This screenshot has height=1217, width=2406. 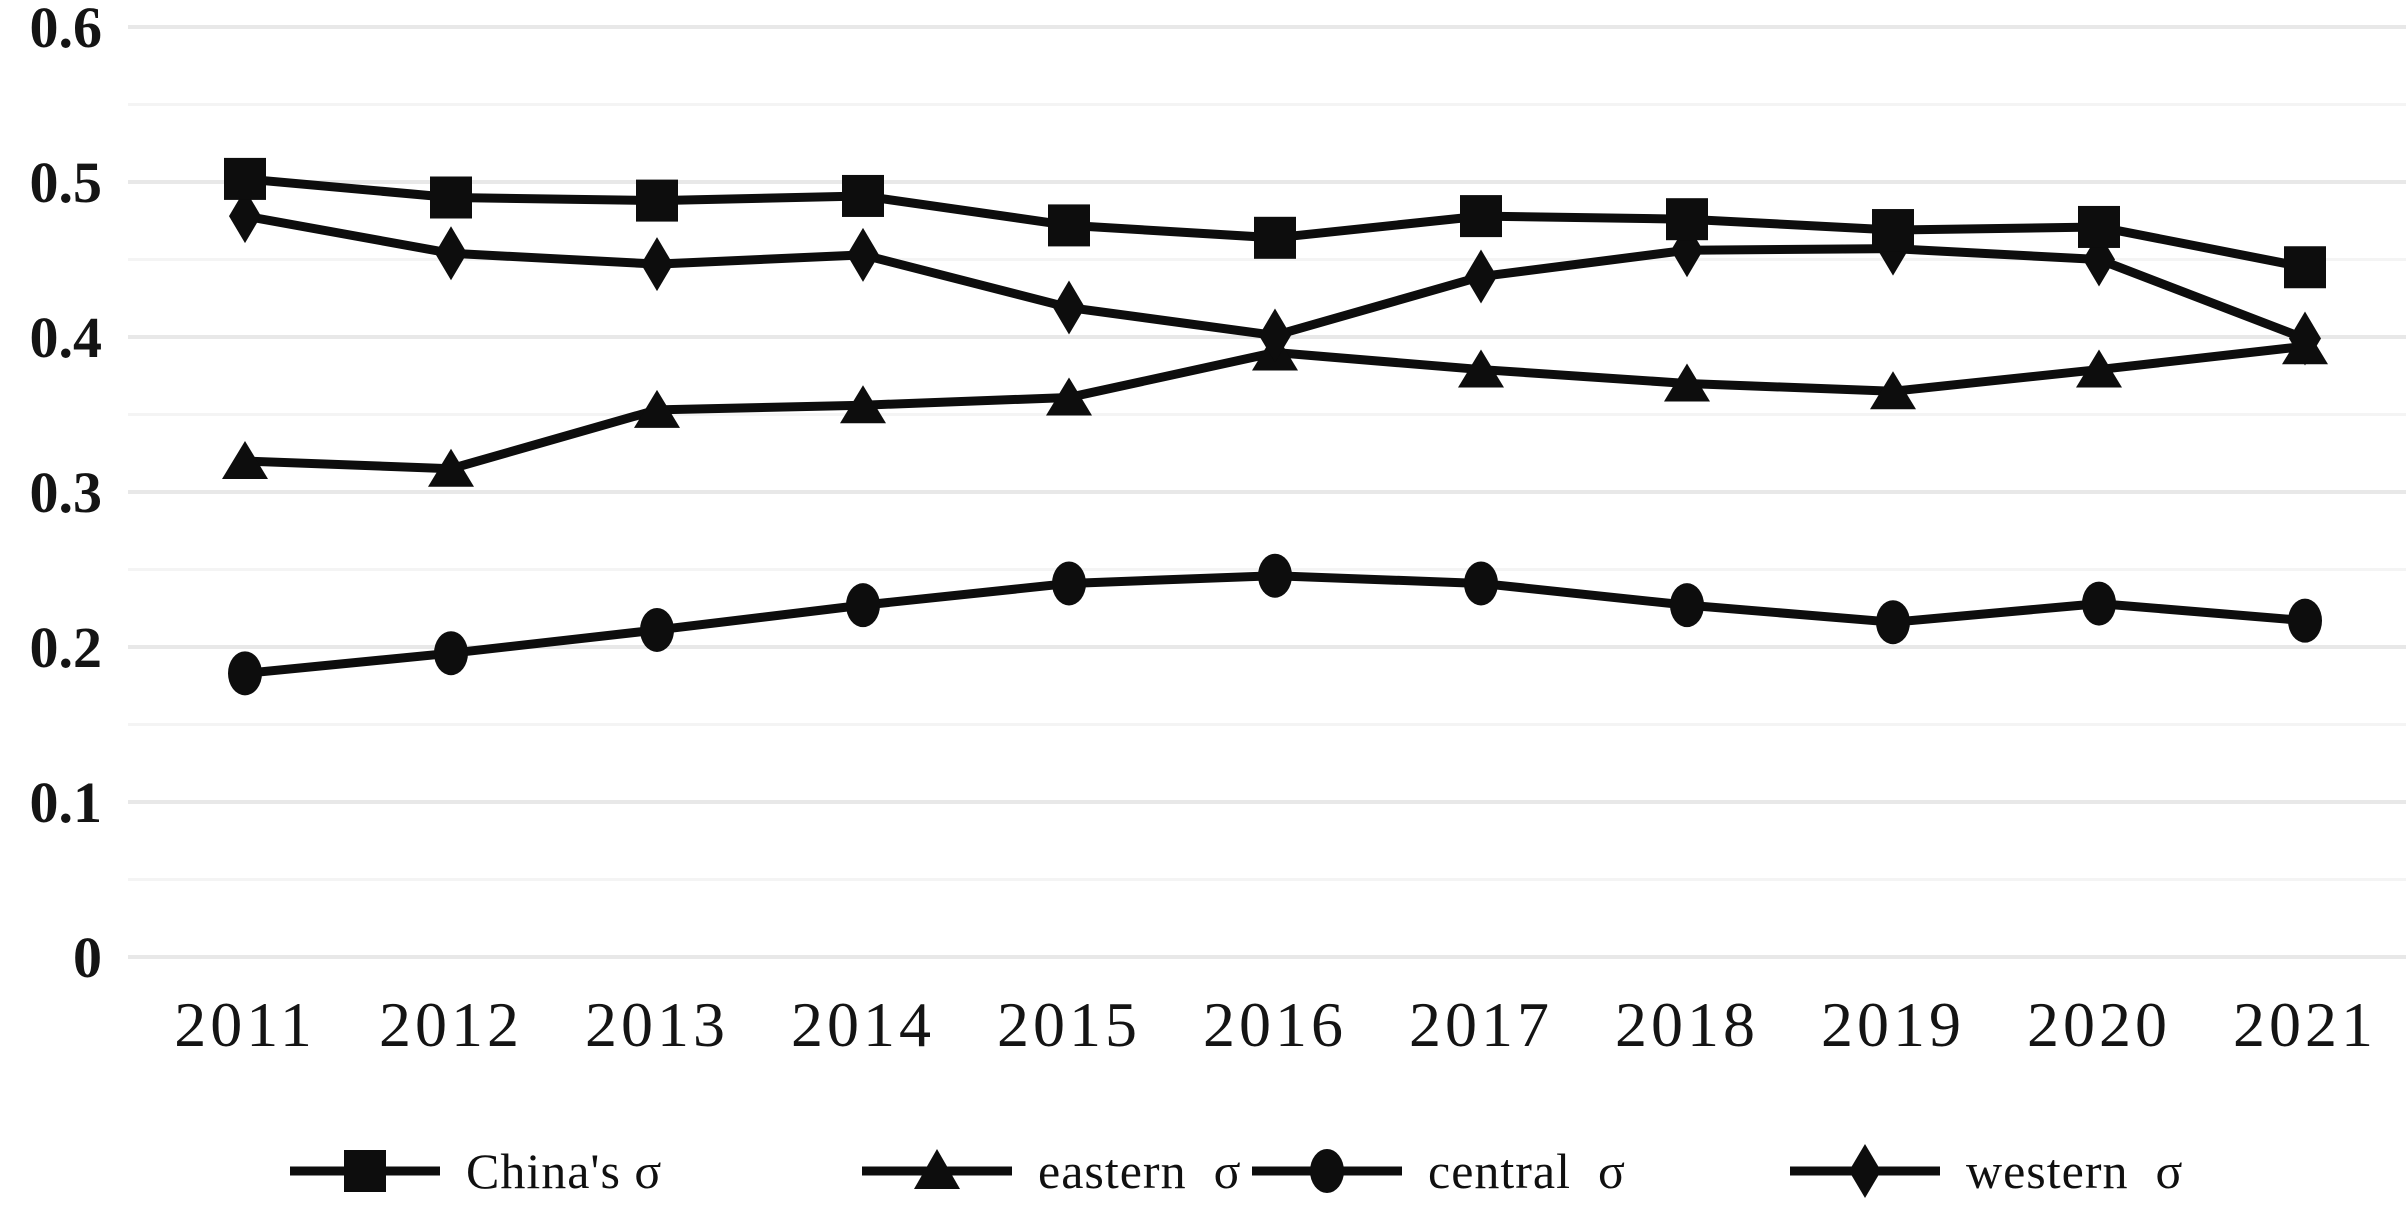 I want to click on x-tick-label: 2017, so click(x=1481, y=1024).